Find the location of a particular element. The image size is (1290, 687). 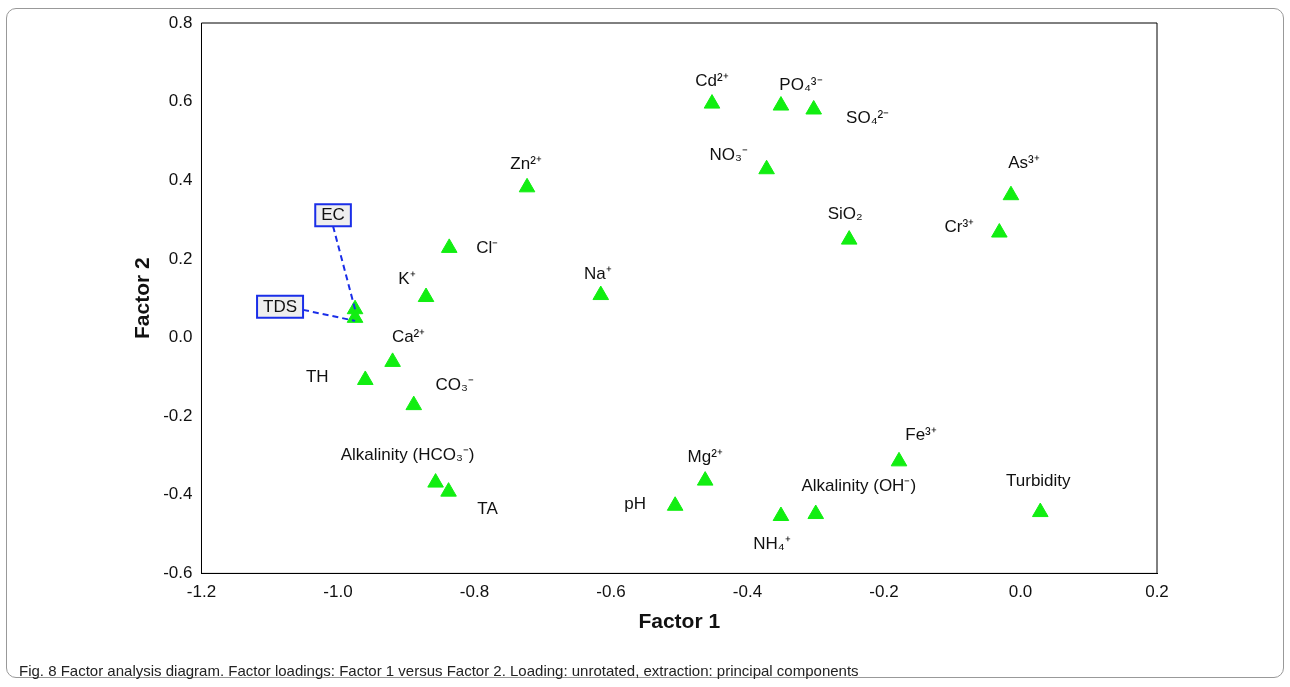

annotation: TH is located at coordinates (317, 376).